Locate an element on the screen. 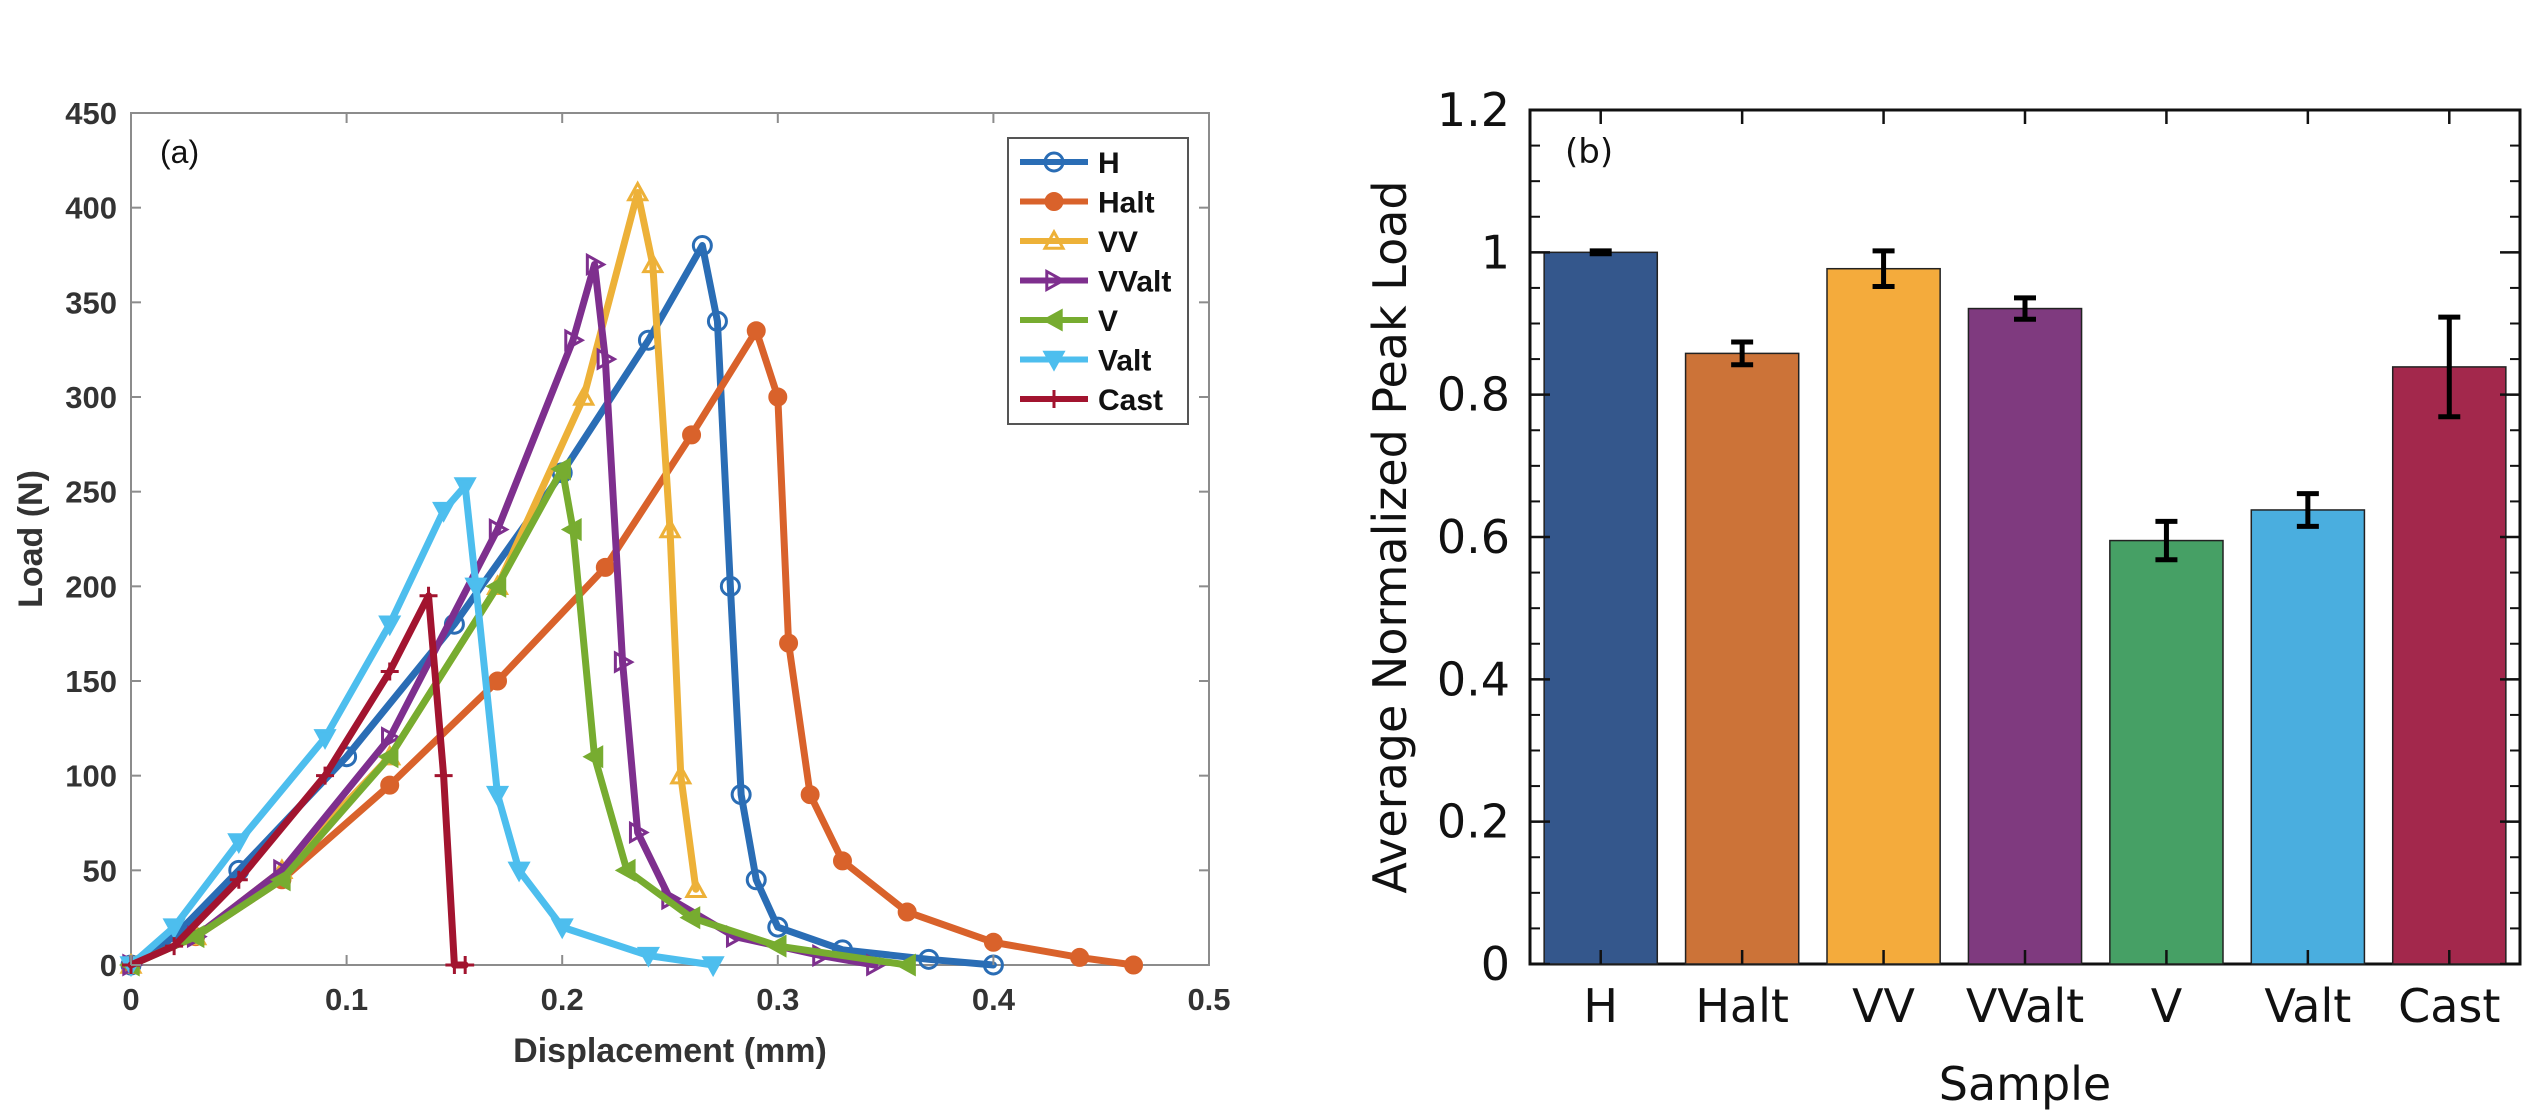 The height and width of the screenshot is (1118, 2544). error-bar-vv is located at coordinates (1883, 268).